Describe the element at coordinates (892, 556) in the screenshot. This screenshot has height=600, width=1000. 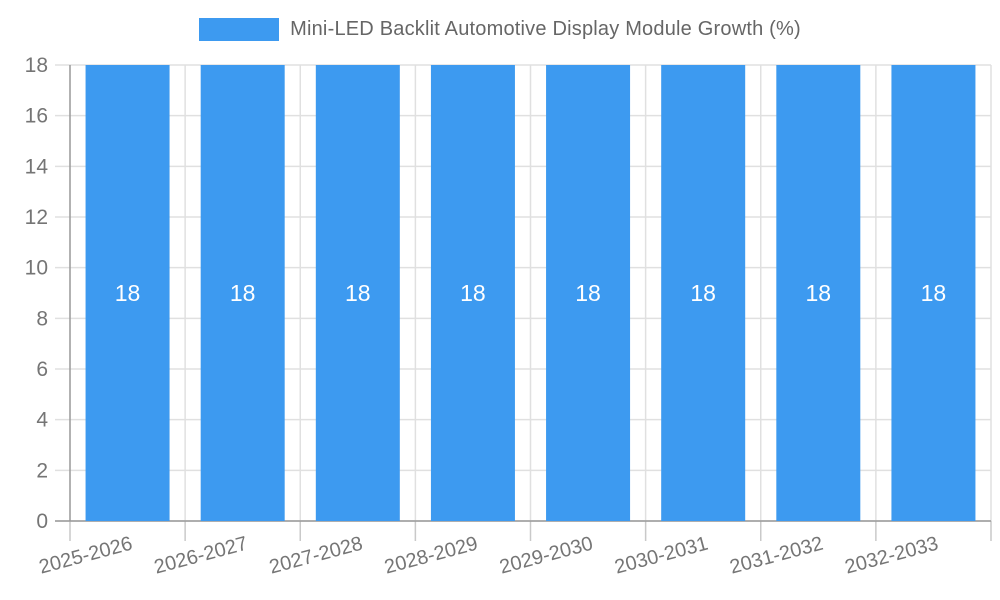
I see `x-axis-tick-label: 2032-2033` at that location.